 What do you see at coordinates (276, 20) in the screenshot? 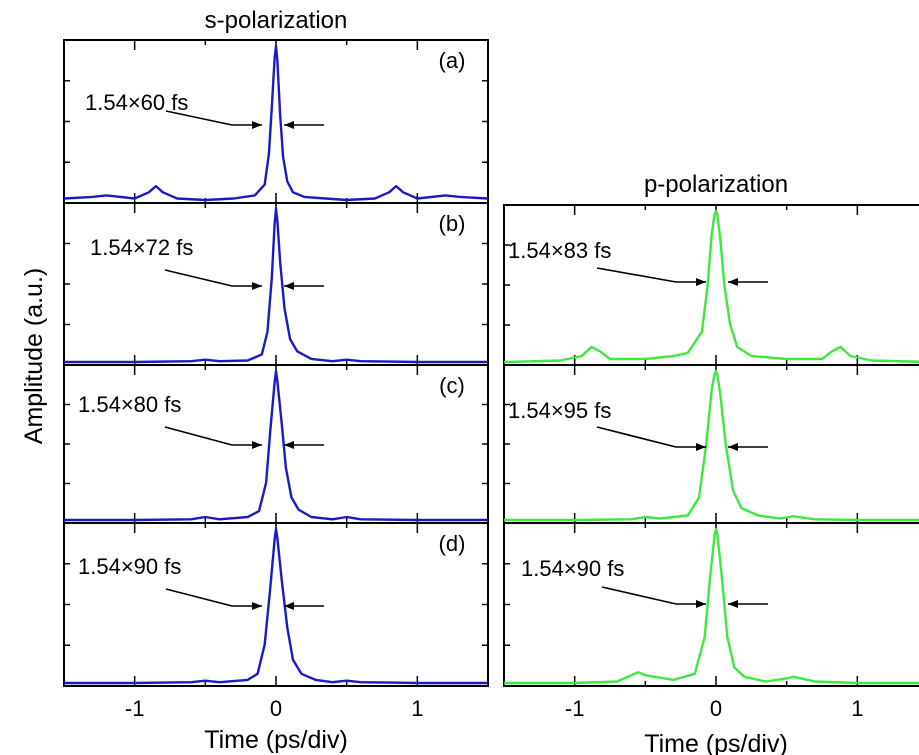
I see `s-polarization-title: s-polarization` at bounding box center [276, 20].